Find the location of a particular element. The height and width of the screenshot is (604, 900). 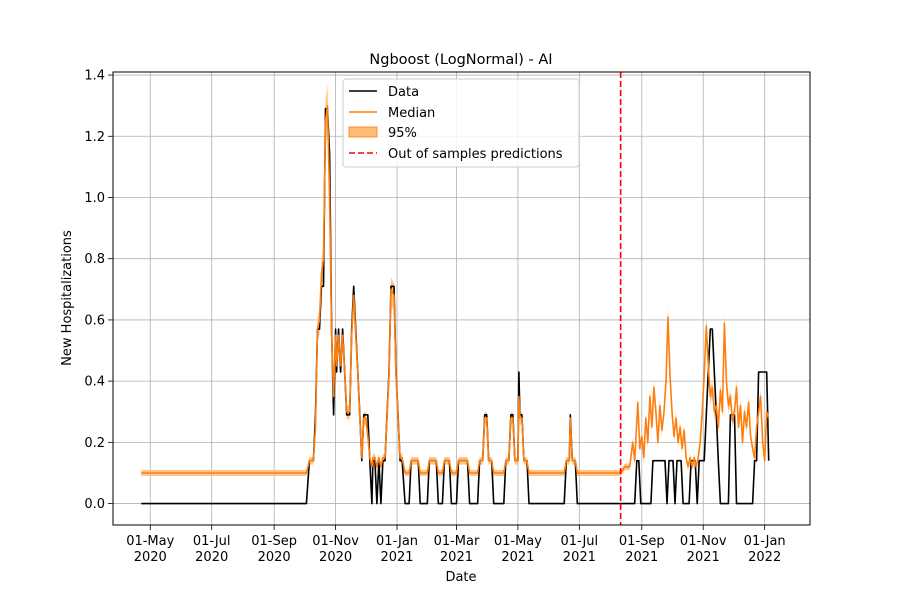

legend-band-swatch is located at coordinates (363, 132).